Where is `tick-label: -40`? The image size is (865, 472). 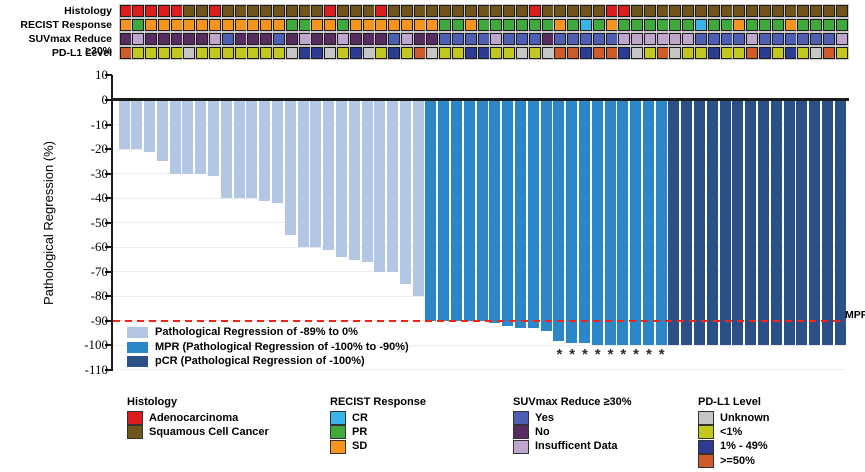
tick-label: -40 is located at coordinates (99, 198).